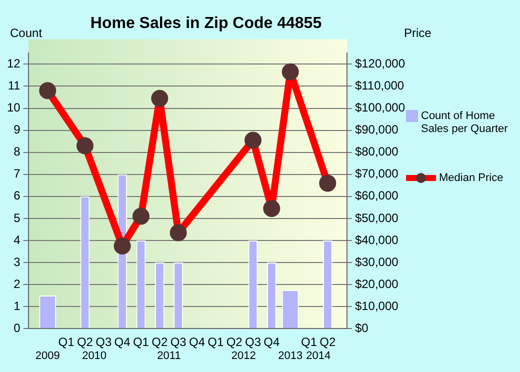  Describe the element at coordinates (17, 305) in the screenshot. I see `y-tick-label: 1` at that location.